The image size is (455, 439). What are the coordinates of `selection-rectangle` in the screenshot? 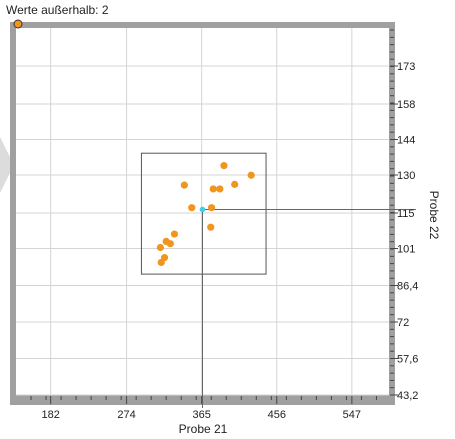 It's located at (203, 213).